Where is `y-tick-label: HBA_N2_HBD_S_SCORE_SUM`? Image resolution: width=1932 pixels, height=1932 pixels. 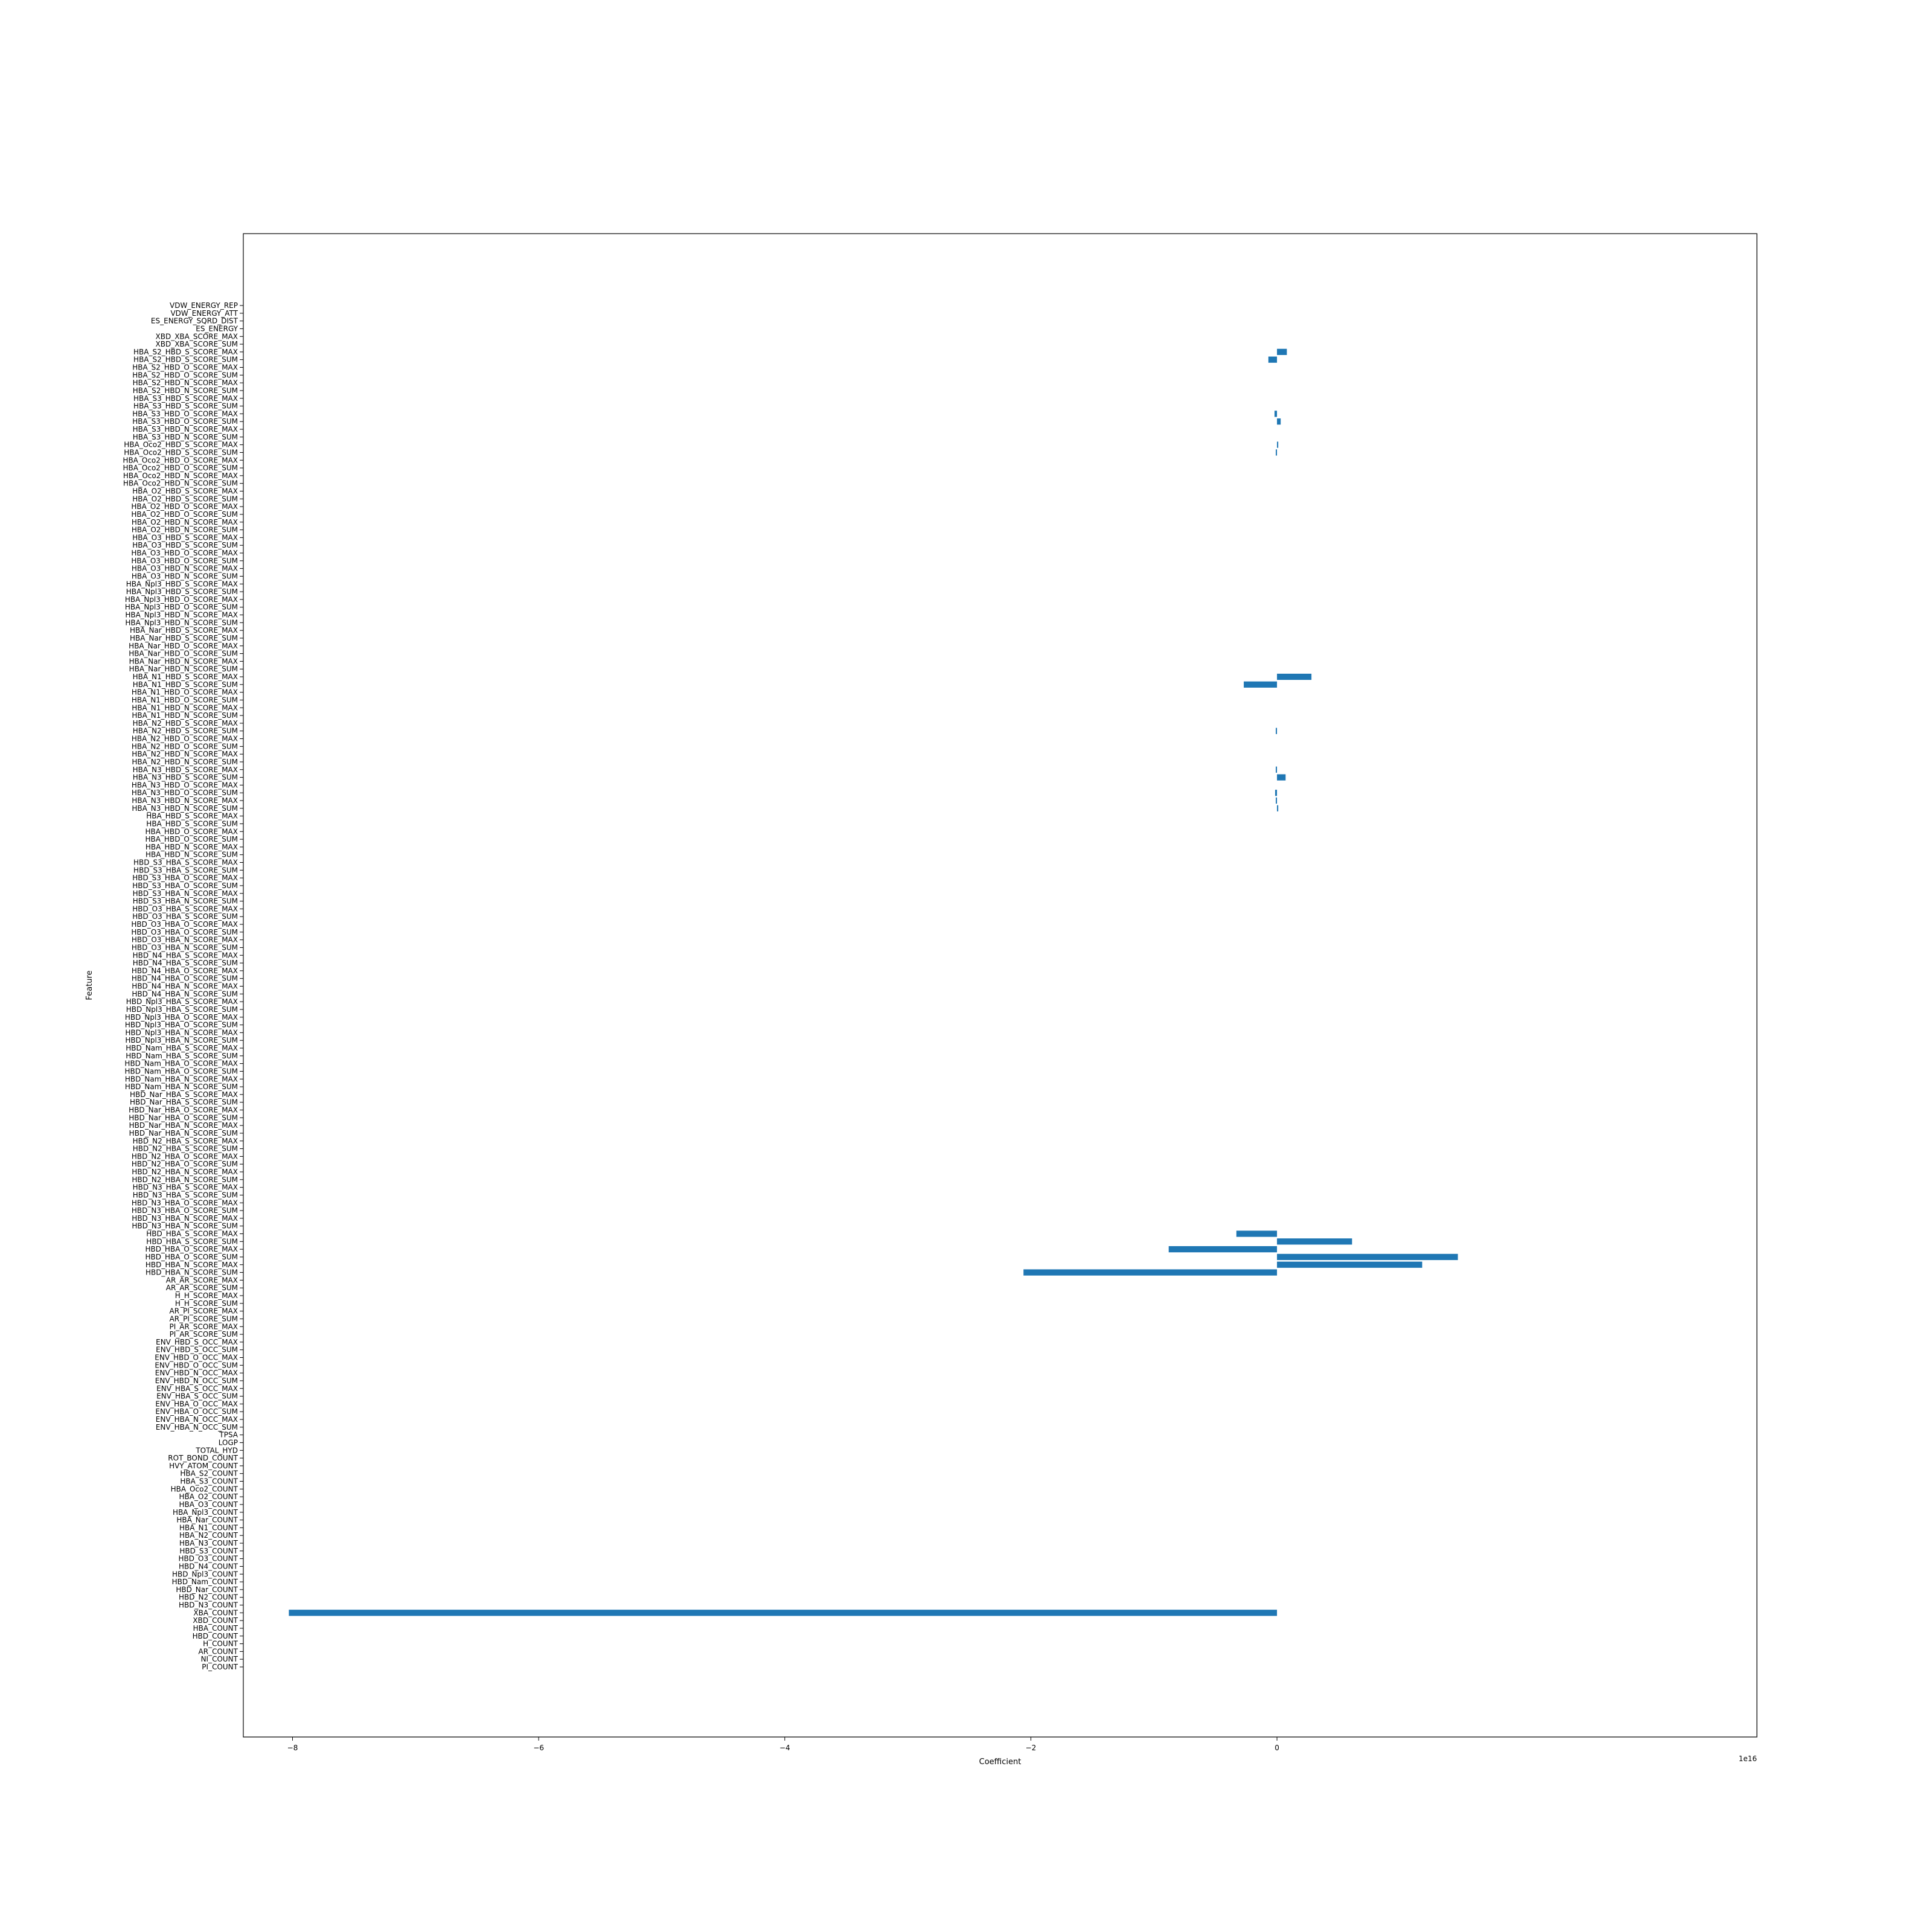
y-tick-label: HBA_N2_HBD_S_SCORE_SUM is located at coordinates (186, 731).